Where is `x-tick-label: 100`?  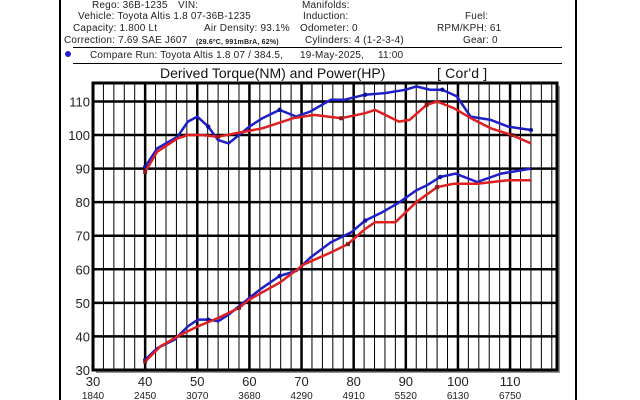 x-tick-label: 100 is located at coordinates (458, 381).